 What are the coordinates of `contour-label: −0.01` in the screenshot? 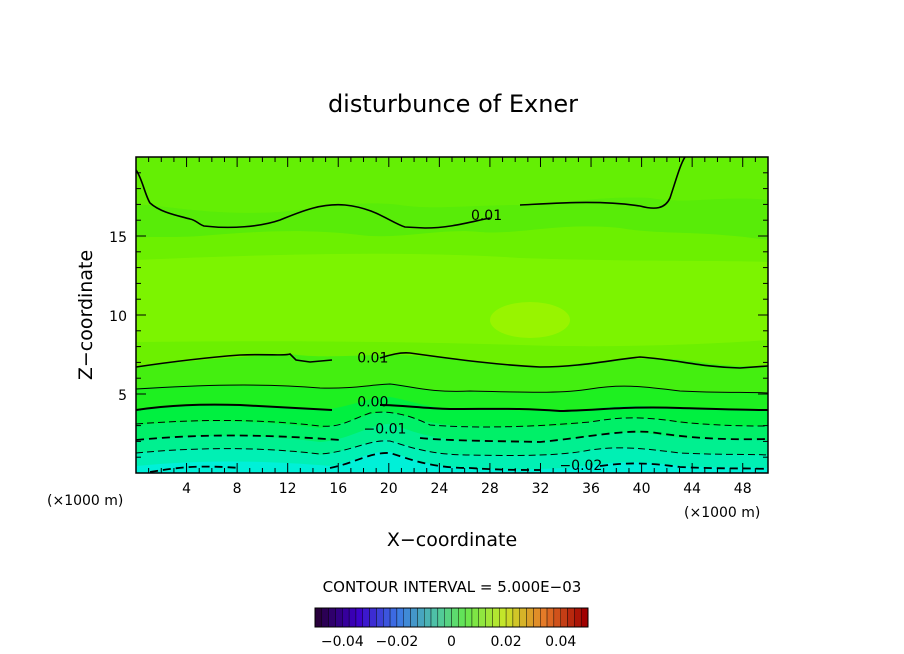 It's located at (385, 430).